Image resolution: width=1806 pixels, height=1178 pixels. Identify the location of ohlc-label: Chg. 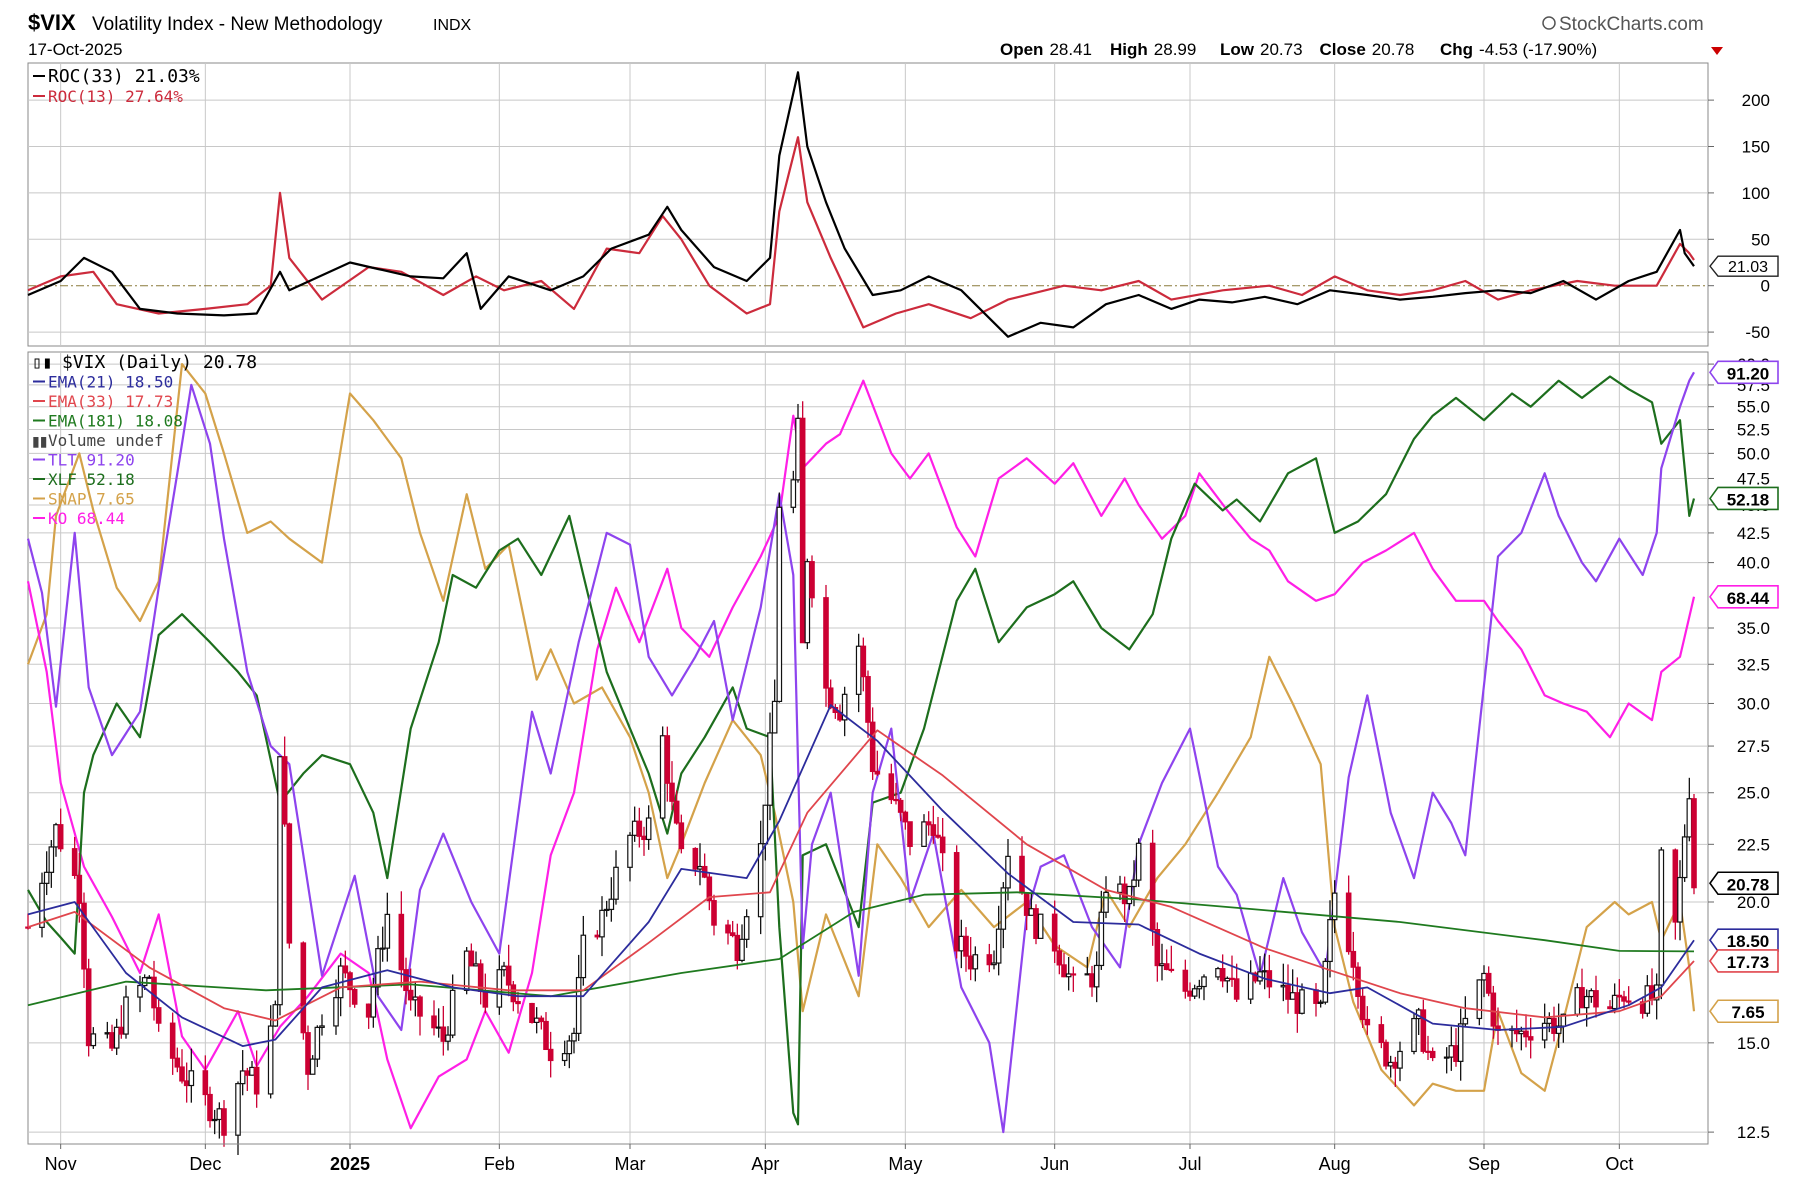
(1456, 49).